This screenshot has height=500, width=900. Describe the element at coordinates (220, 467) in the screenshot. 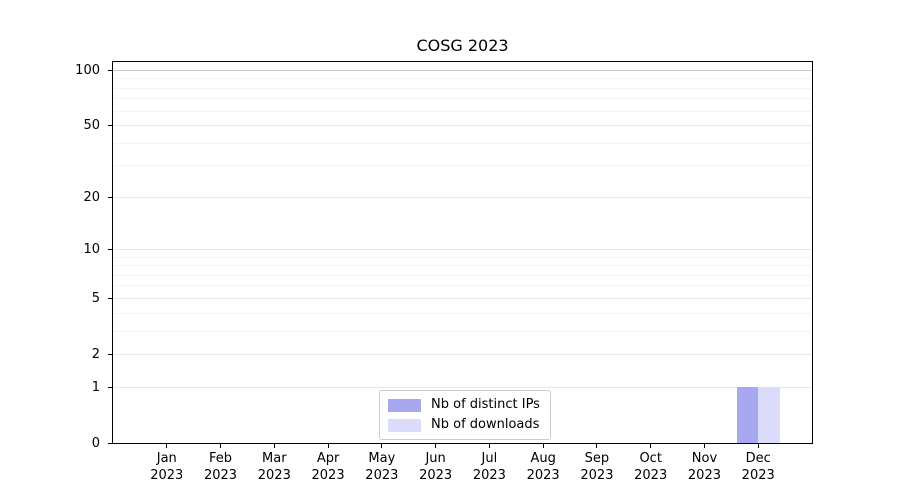

I see `x-axis-tick-label: Feb 2023` at that location.